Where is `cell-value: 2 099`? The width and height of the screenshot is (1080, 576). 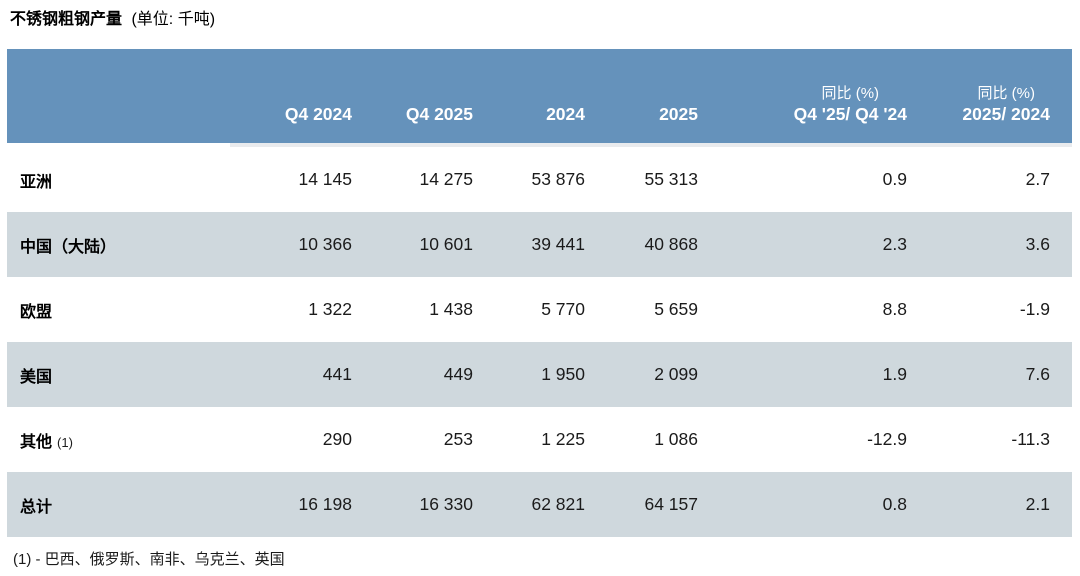 cell-value: 2 099 is located at coordinates (663, 374).